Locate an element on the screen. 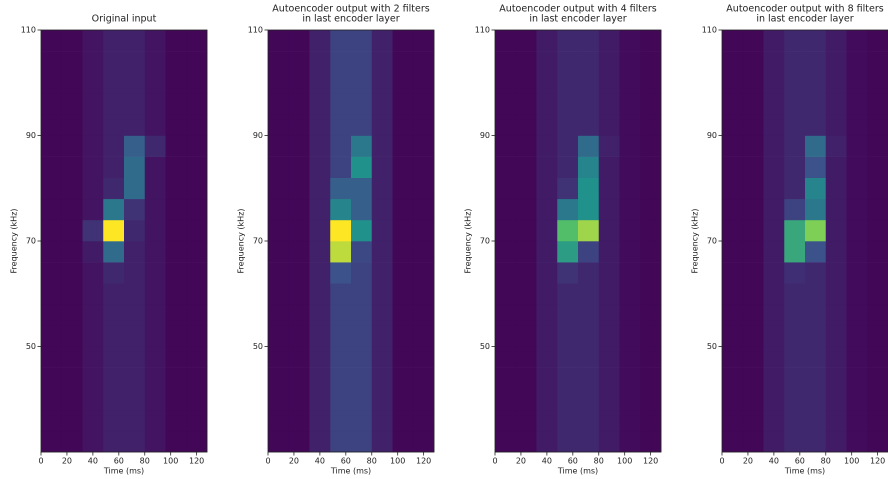  x-tick-label: 20 is located at coordinates (521, 461).